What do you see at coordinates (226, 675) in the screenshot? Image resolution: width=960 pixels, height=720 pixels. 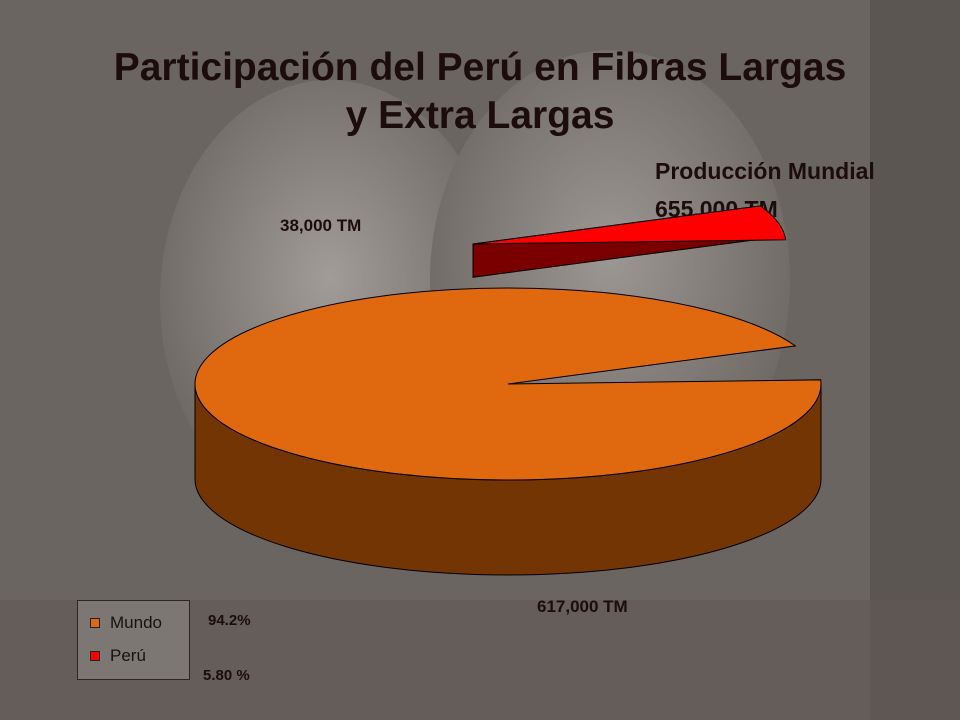 I see `percent-label-peru: 5.80 %` at bounding box center [226, 675].